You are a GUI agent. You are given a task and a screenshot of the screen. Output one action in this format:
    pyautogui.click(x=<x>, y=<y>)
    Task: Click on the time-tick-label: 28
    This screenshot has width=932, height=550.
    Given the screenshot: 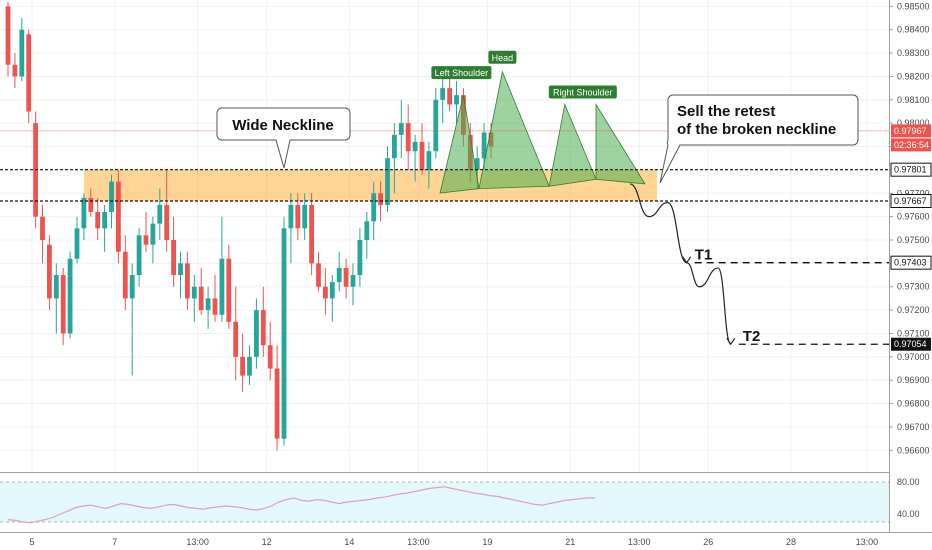 What is the action you would take?
    pyautogui.click(x=791, y=542)
    